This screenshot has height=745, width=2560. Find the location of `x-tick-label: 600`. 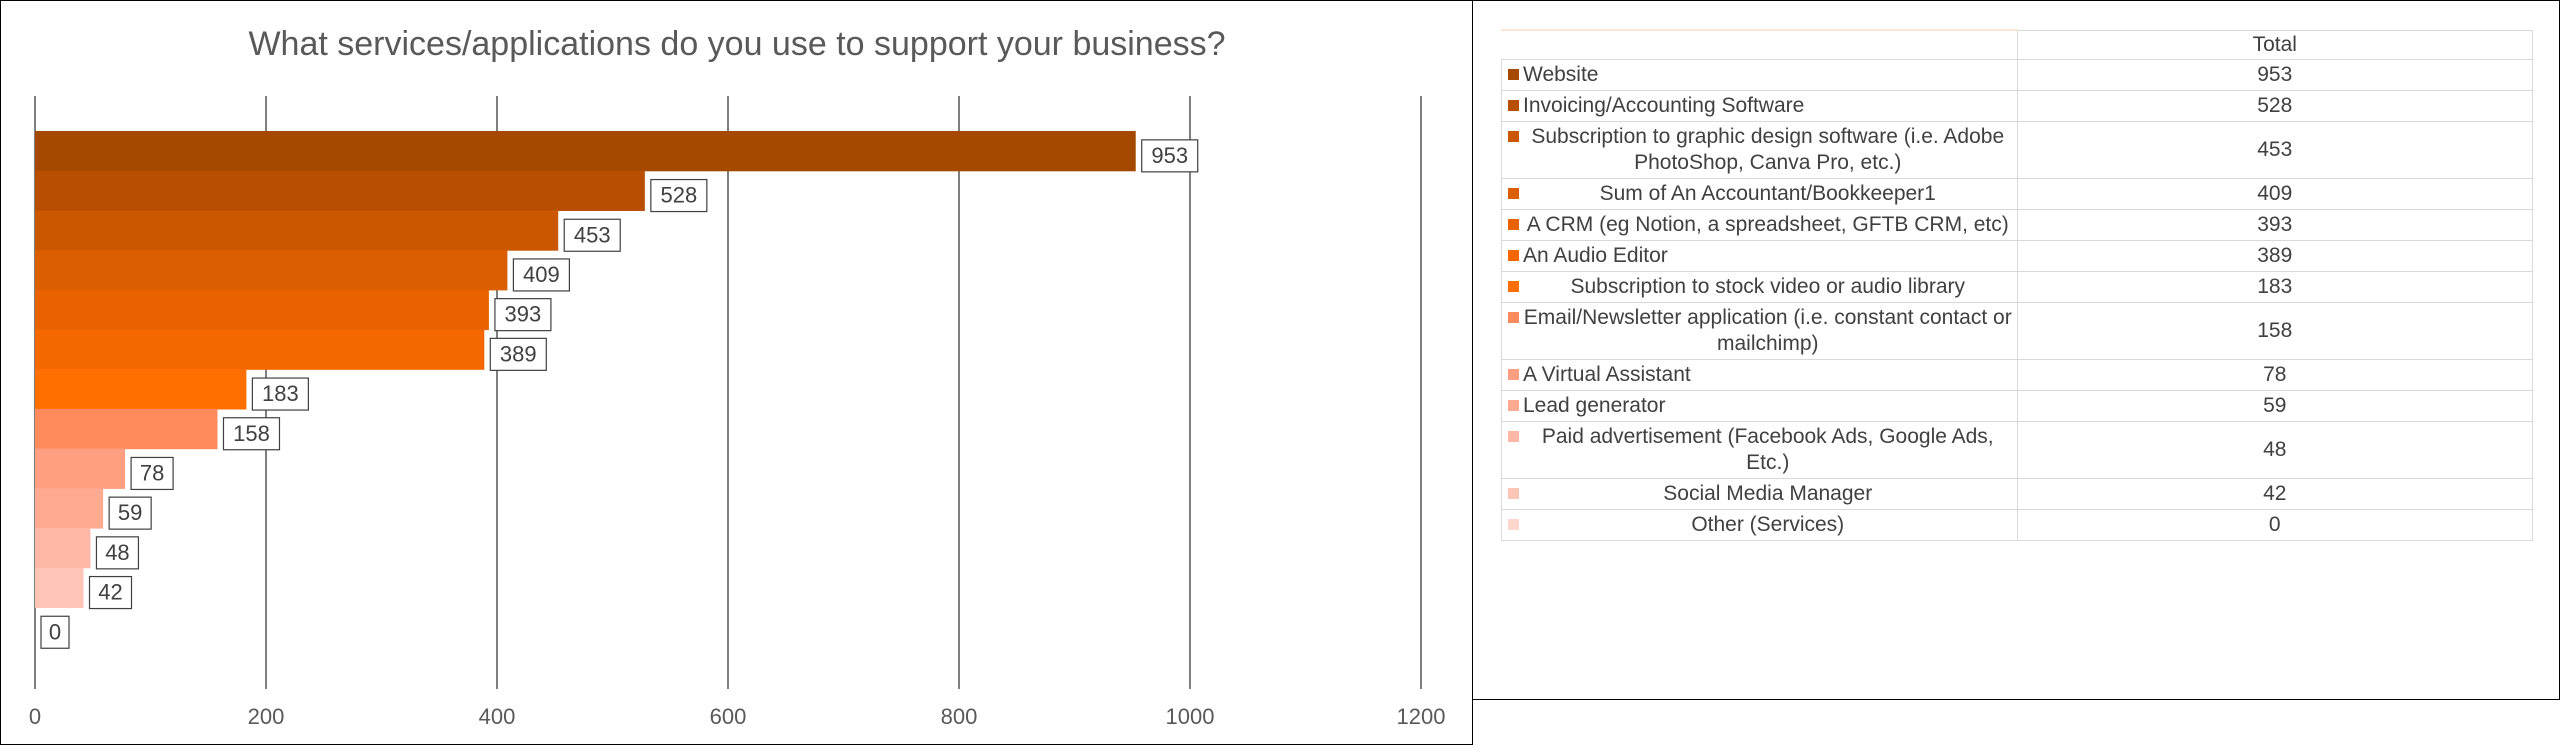

x-tick-label: 600 is located at coordinates (728, 716).